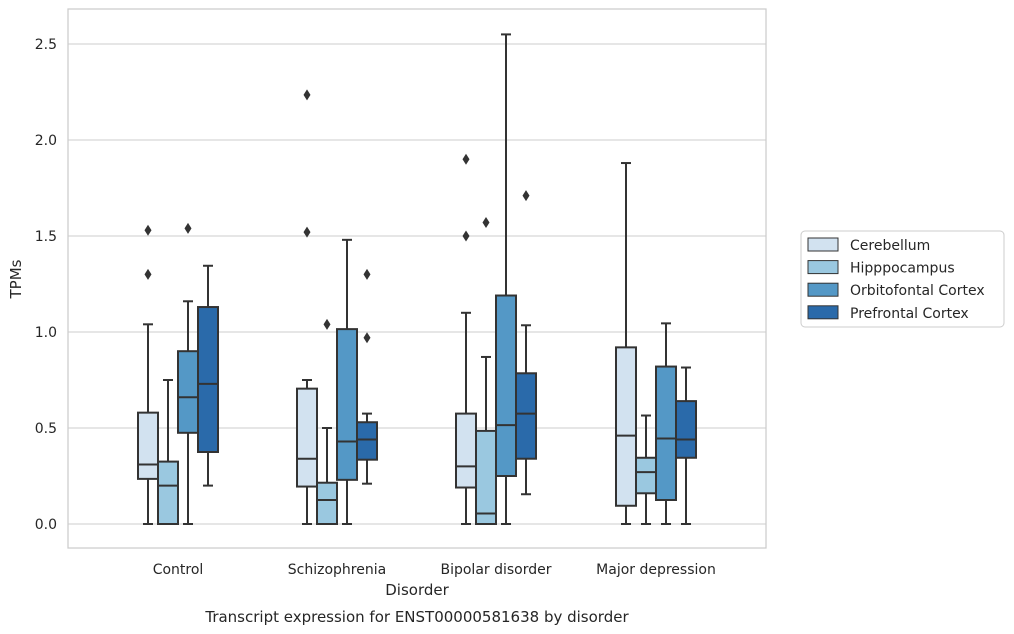 The height and width of the screenshot is (634, 1014). I want to click on x-tick-label: Schizophrenia, so click(337, 570).